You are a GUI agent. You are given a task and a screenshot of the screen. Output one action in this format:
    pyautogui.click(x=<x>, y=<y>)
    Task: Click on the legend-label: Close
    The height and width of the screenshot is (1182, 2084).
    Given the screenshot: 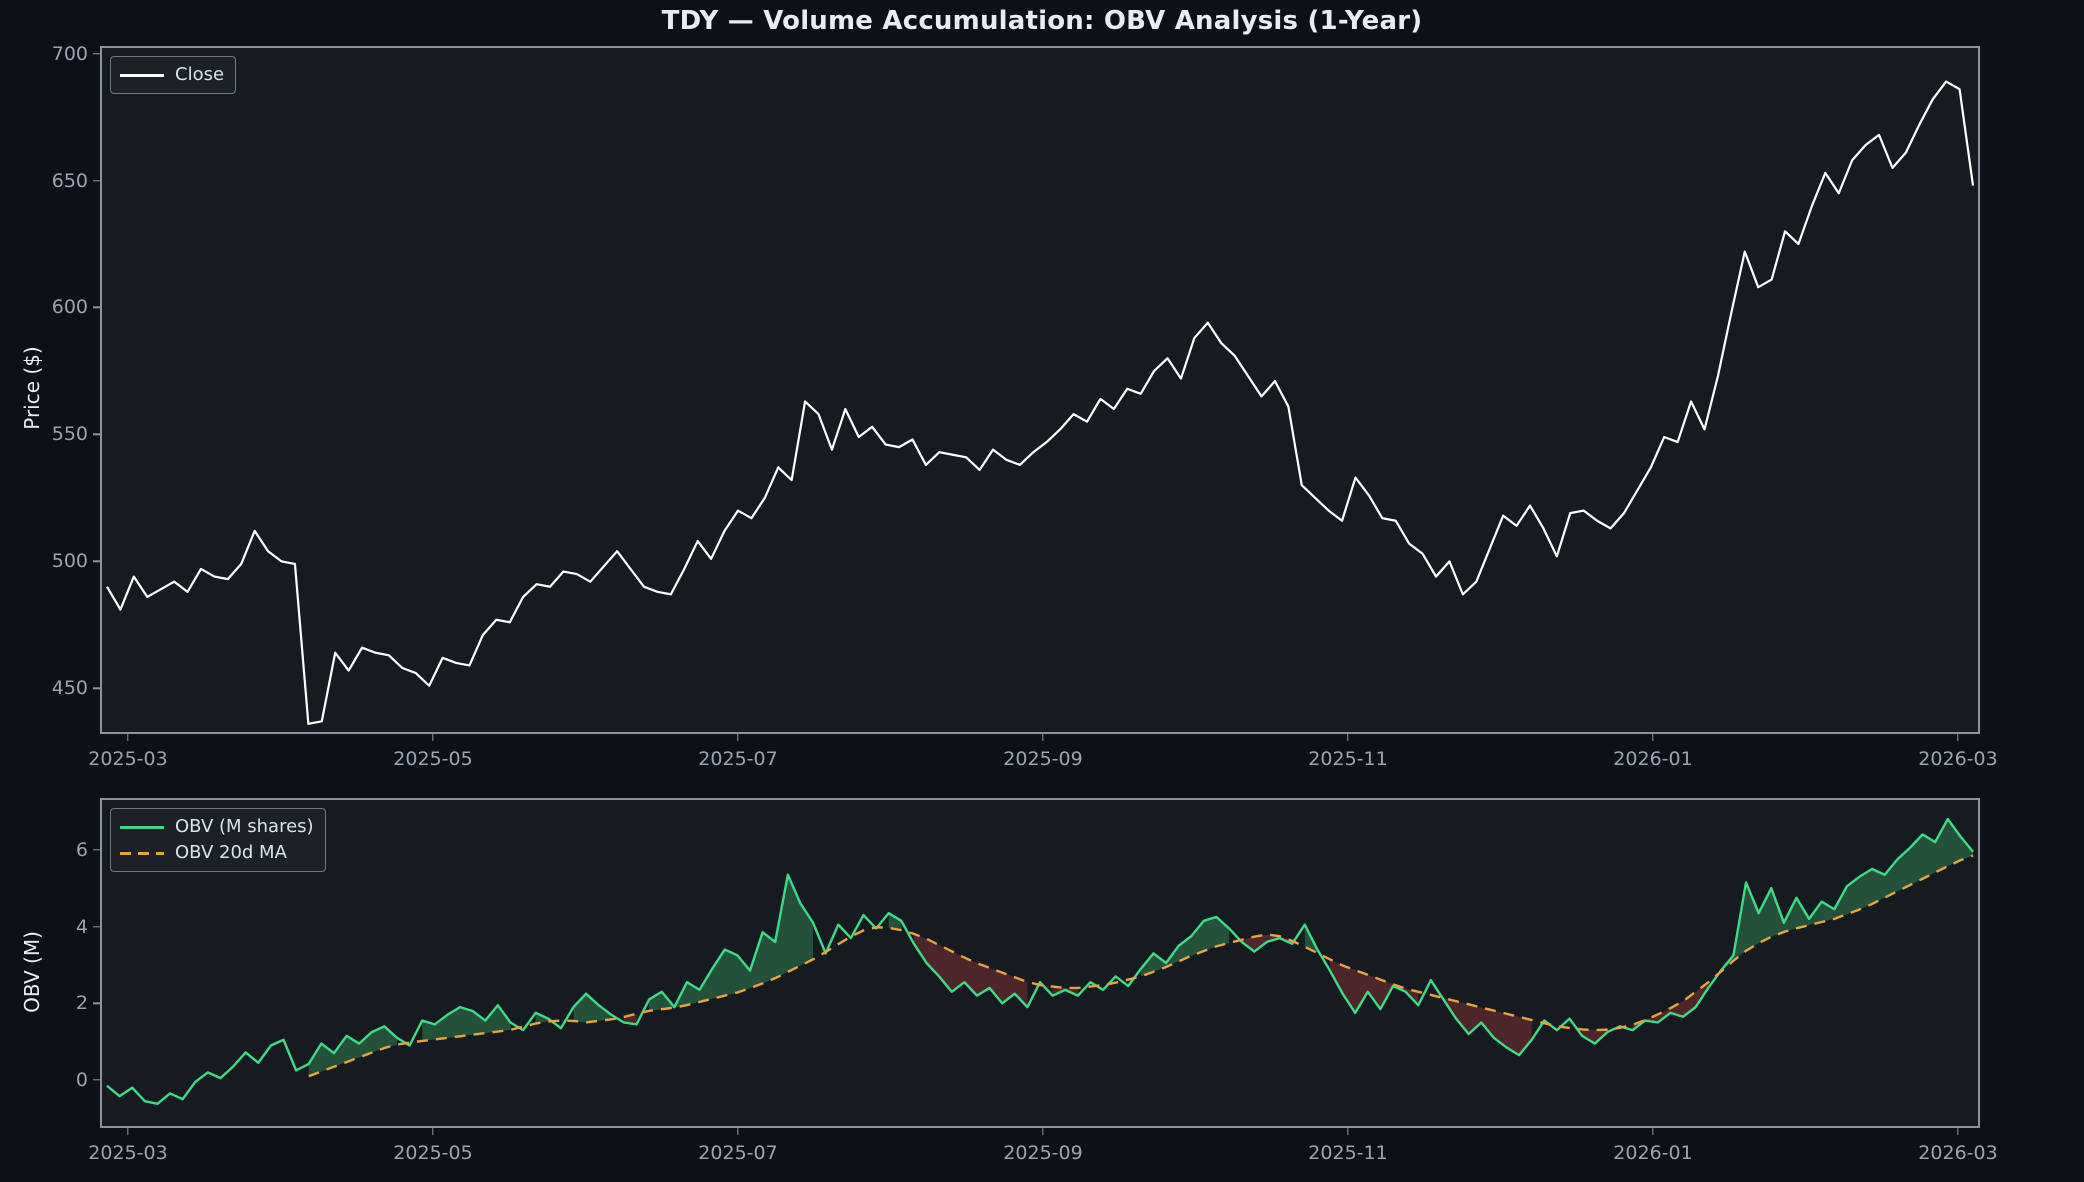 What is the action you would take?
    pyautogui.click(x=200, y=74)
    